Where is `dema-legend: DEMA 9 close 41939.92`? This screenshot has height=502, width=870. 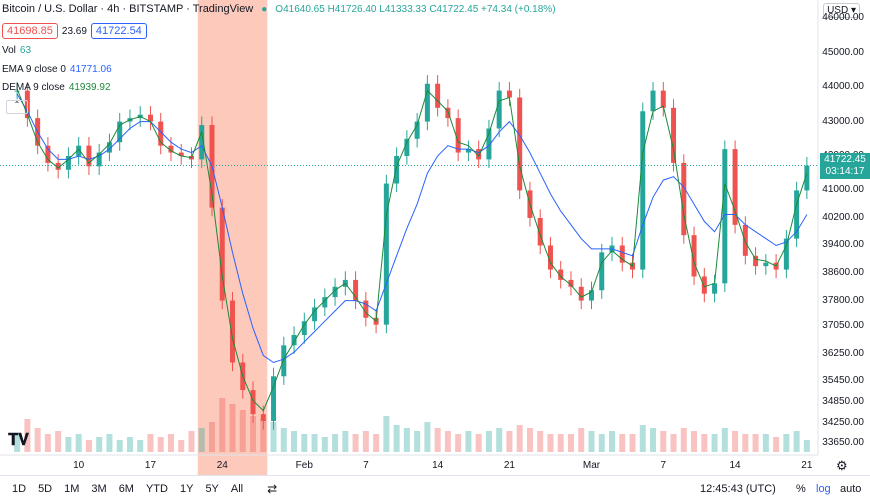 dema-legend: DEMA 9 close 41939.92 is located at coordinates (56, 87).